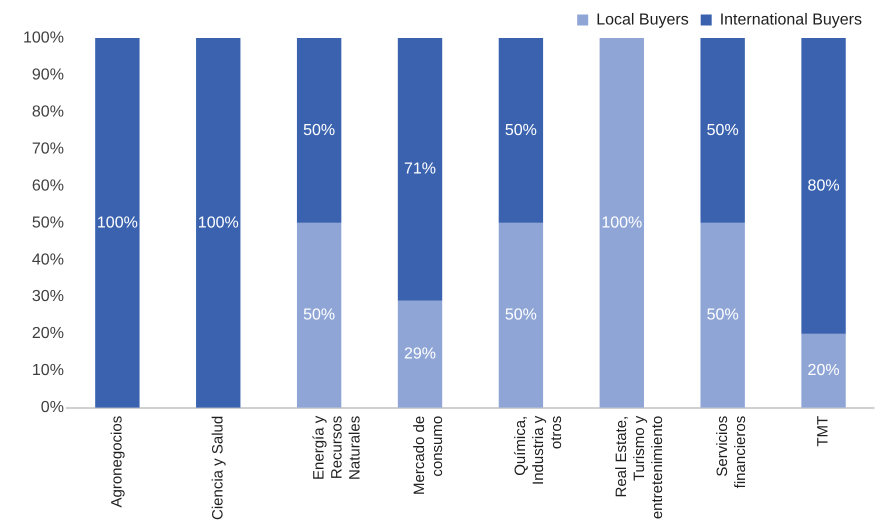 The height and width of the screenshot is (532, 894). I want to click on y-tick-label: 10%, so click(48, 371).